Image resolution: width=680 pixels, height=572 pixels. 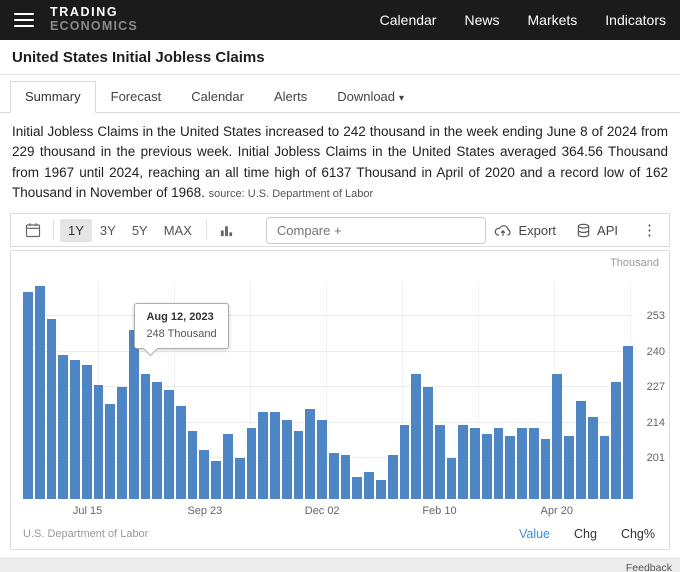 I want to click on calendar-icon, so click(x=33, y=230).